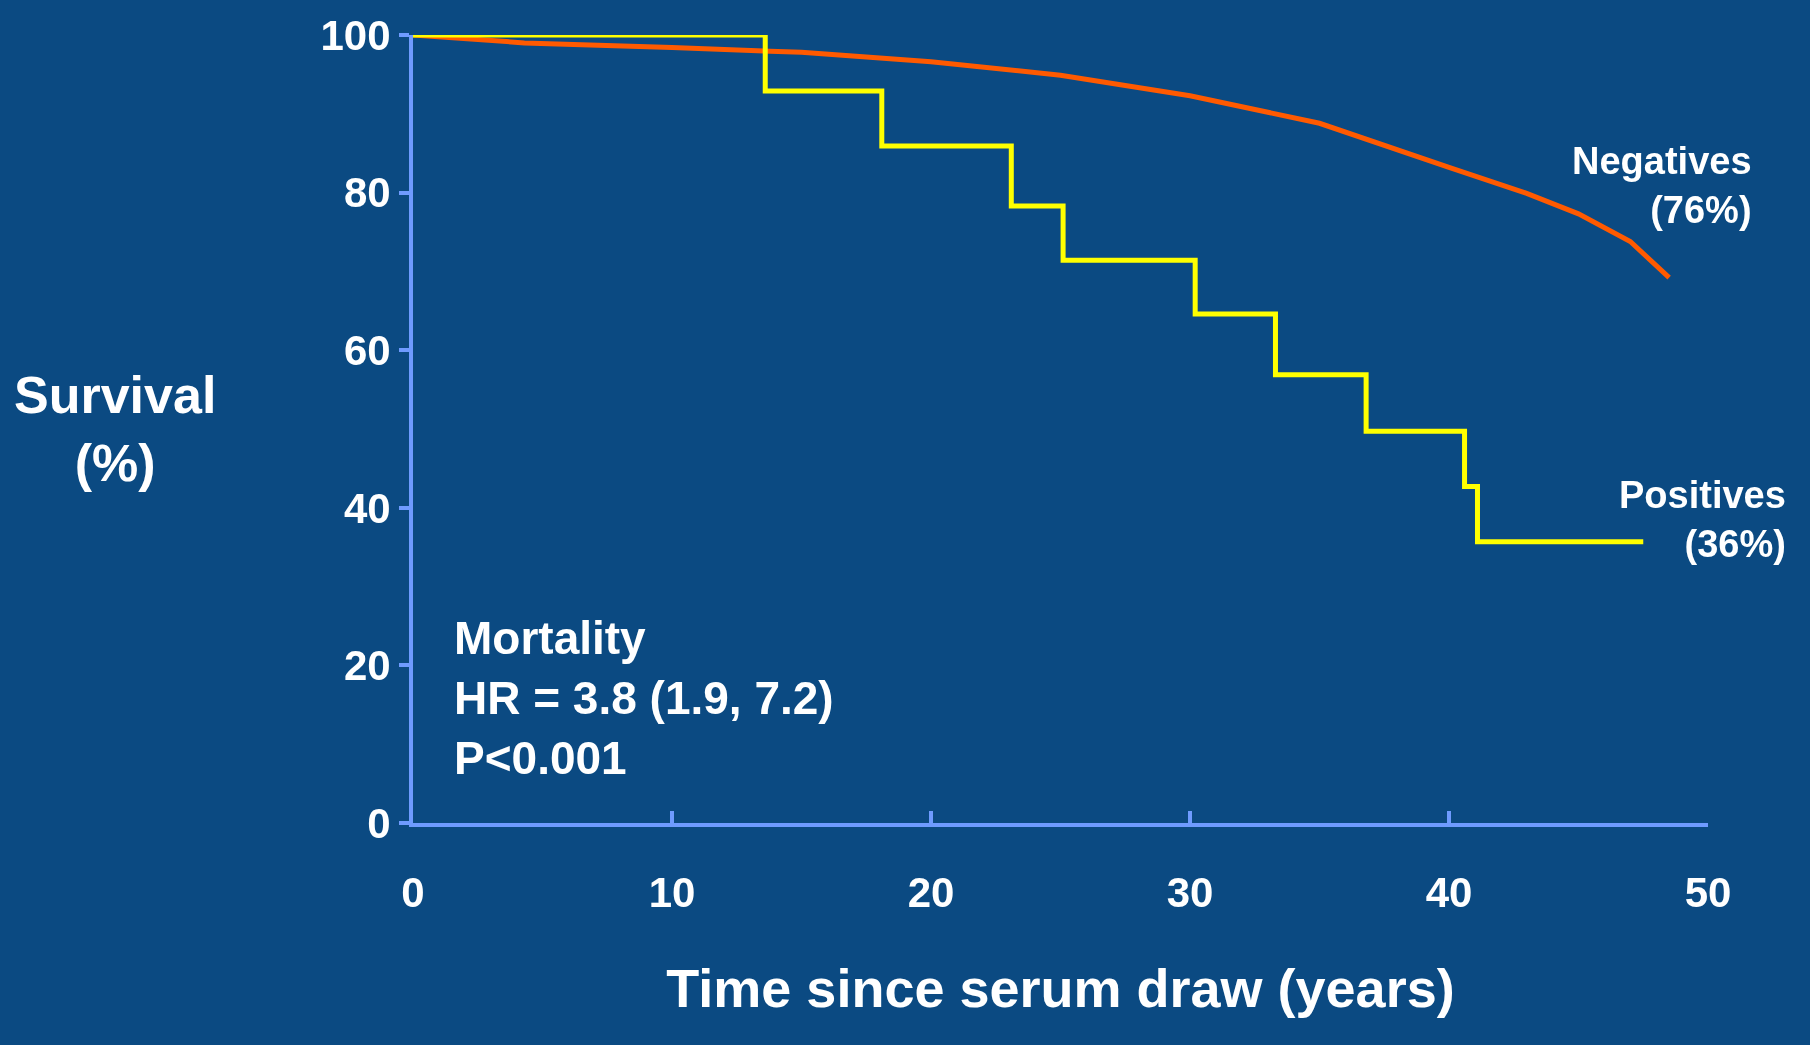 Image resolution: width=1810 pixels, height=1045 pixels. Describe the element at coordinates (1702, 520) in the screenshot. I see `series-label: Positives (36%)` at that location.